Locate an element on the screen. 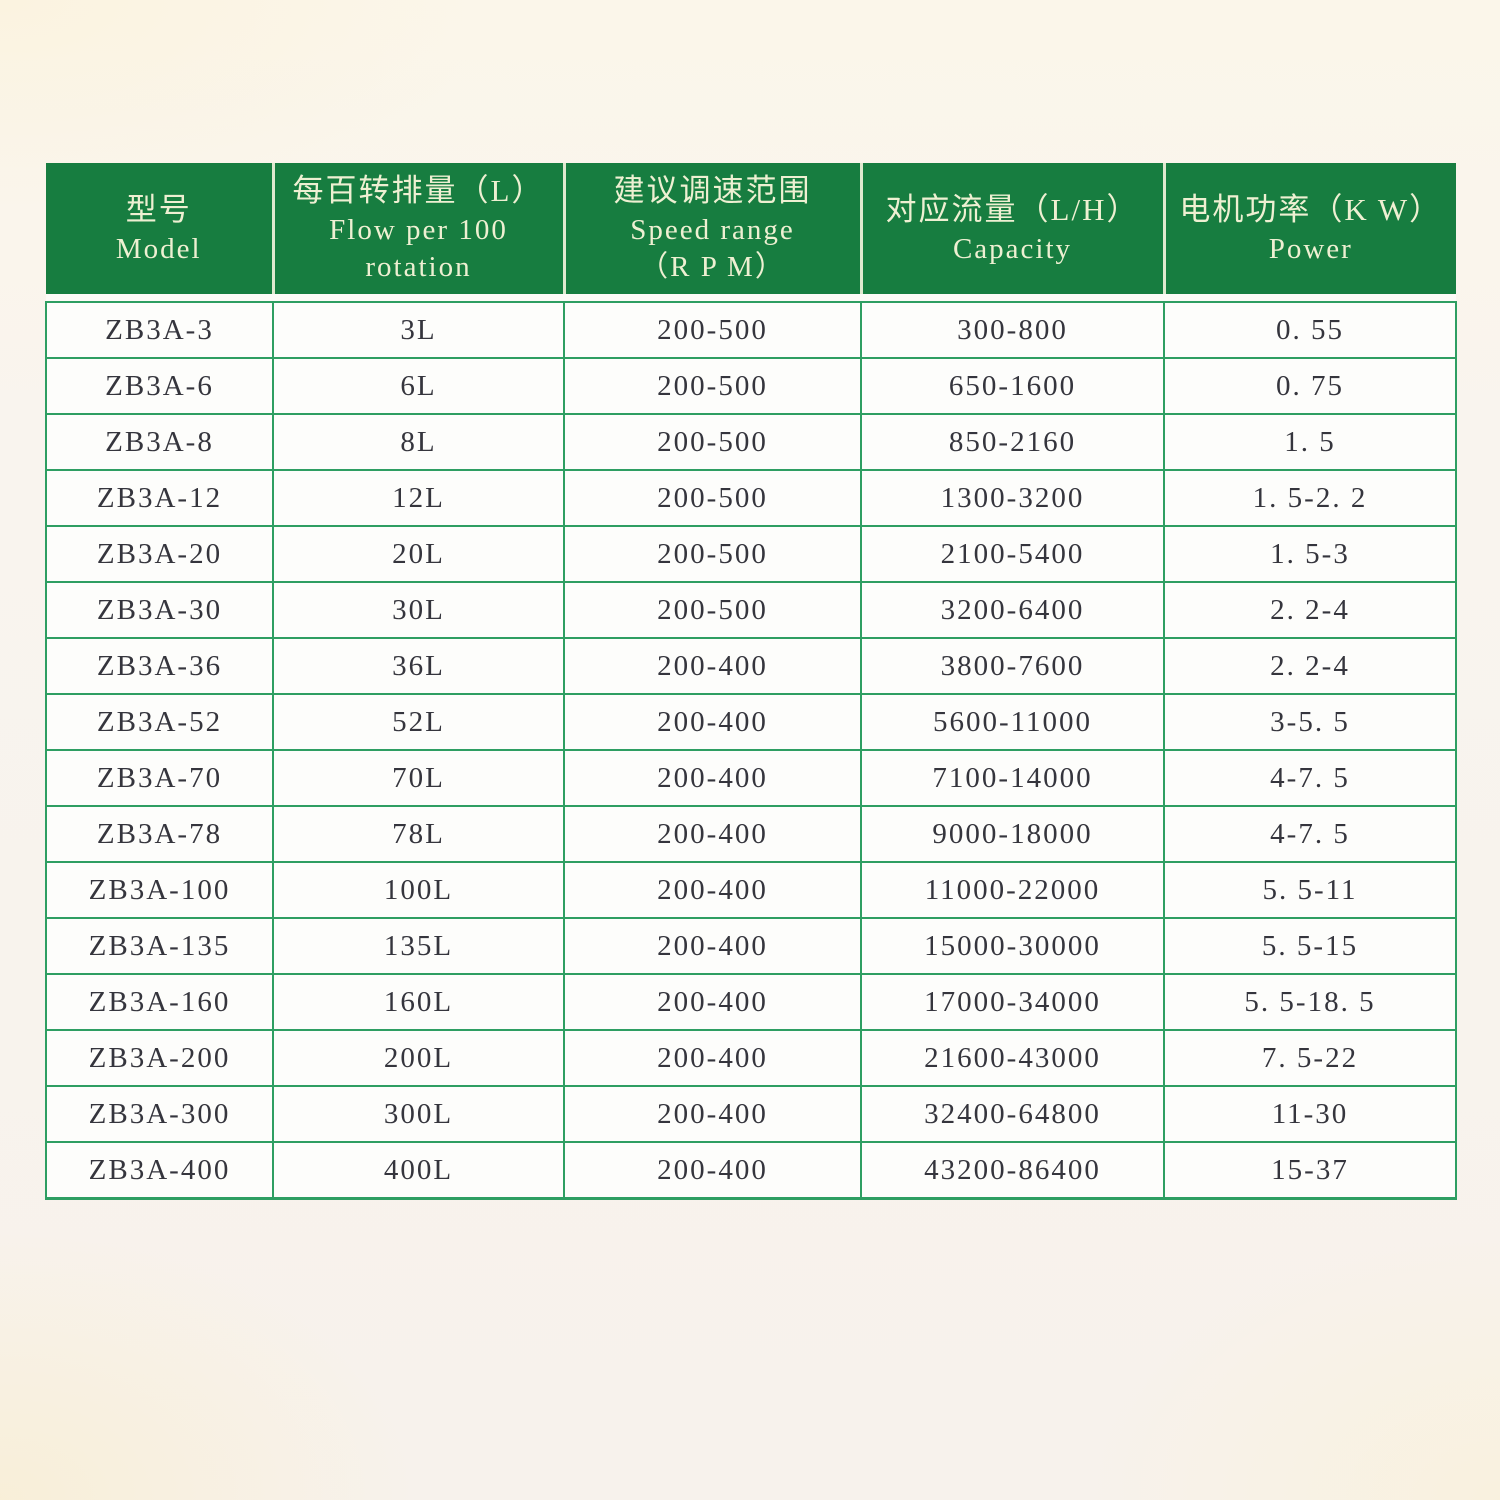 The image size is (1500, 1500). cell-capacity: 32400-64800 is located at coordinates (1012, 1114).